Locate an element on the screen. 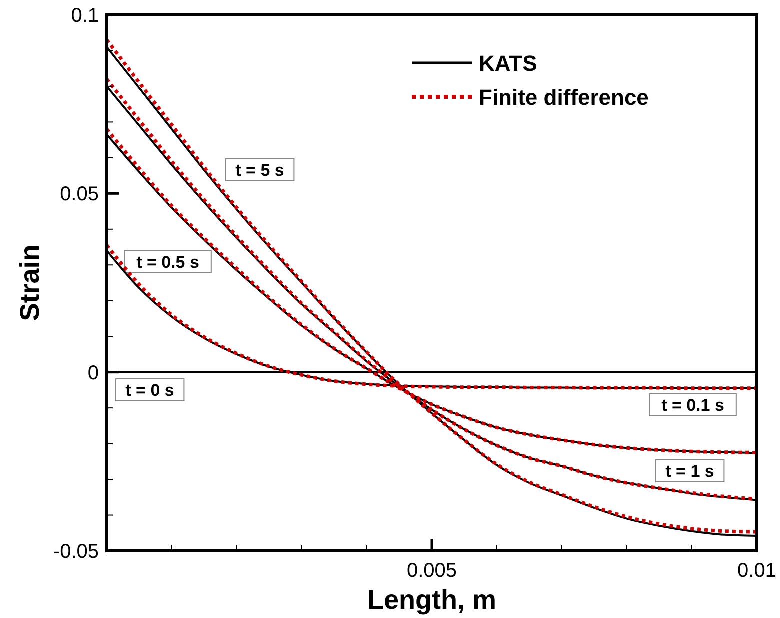  y-tick-label: 0.1 is located at coordinates (85, 16).